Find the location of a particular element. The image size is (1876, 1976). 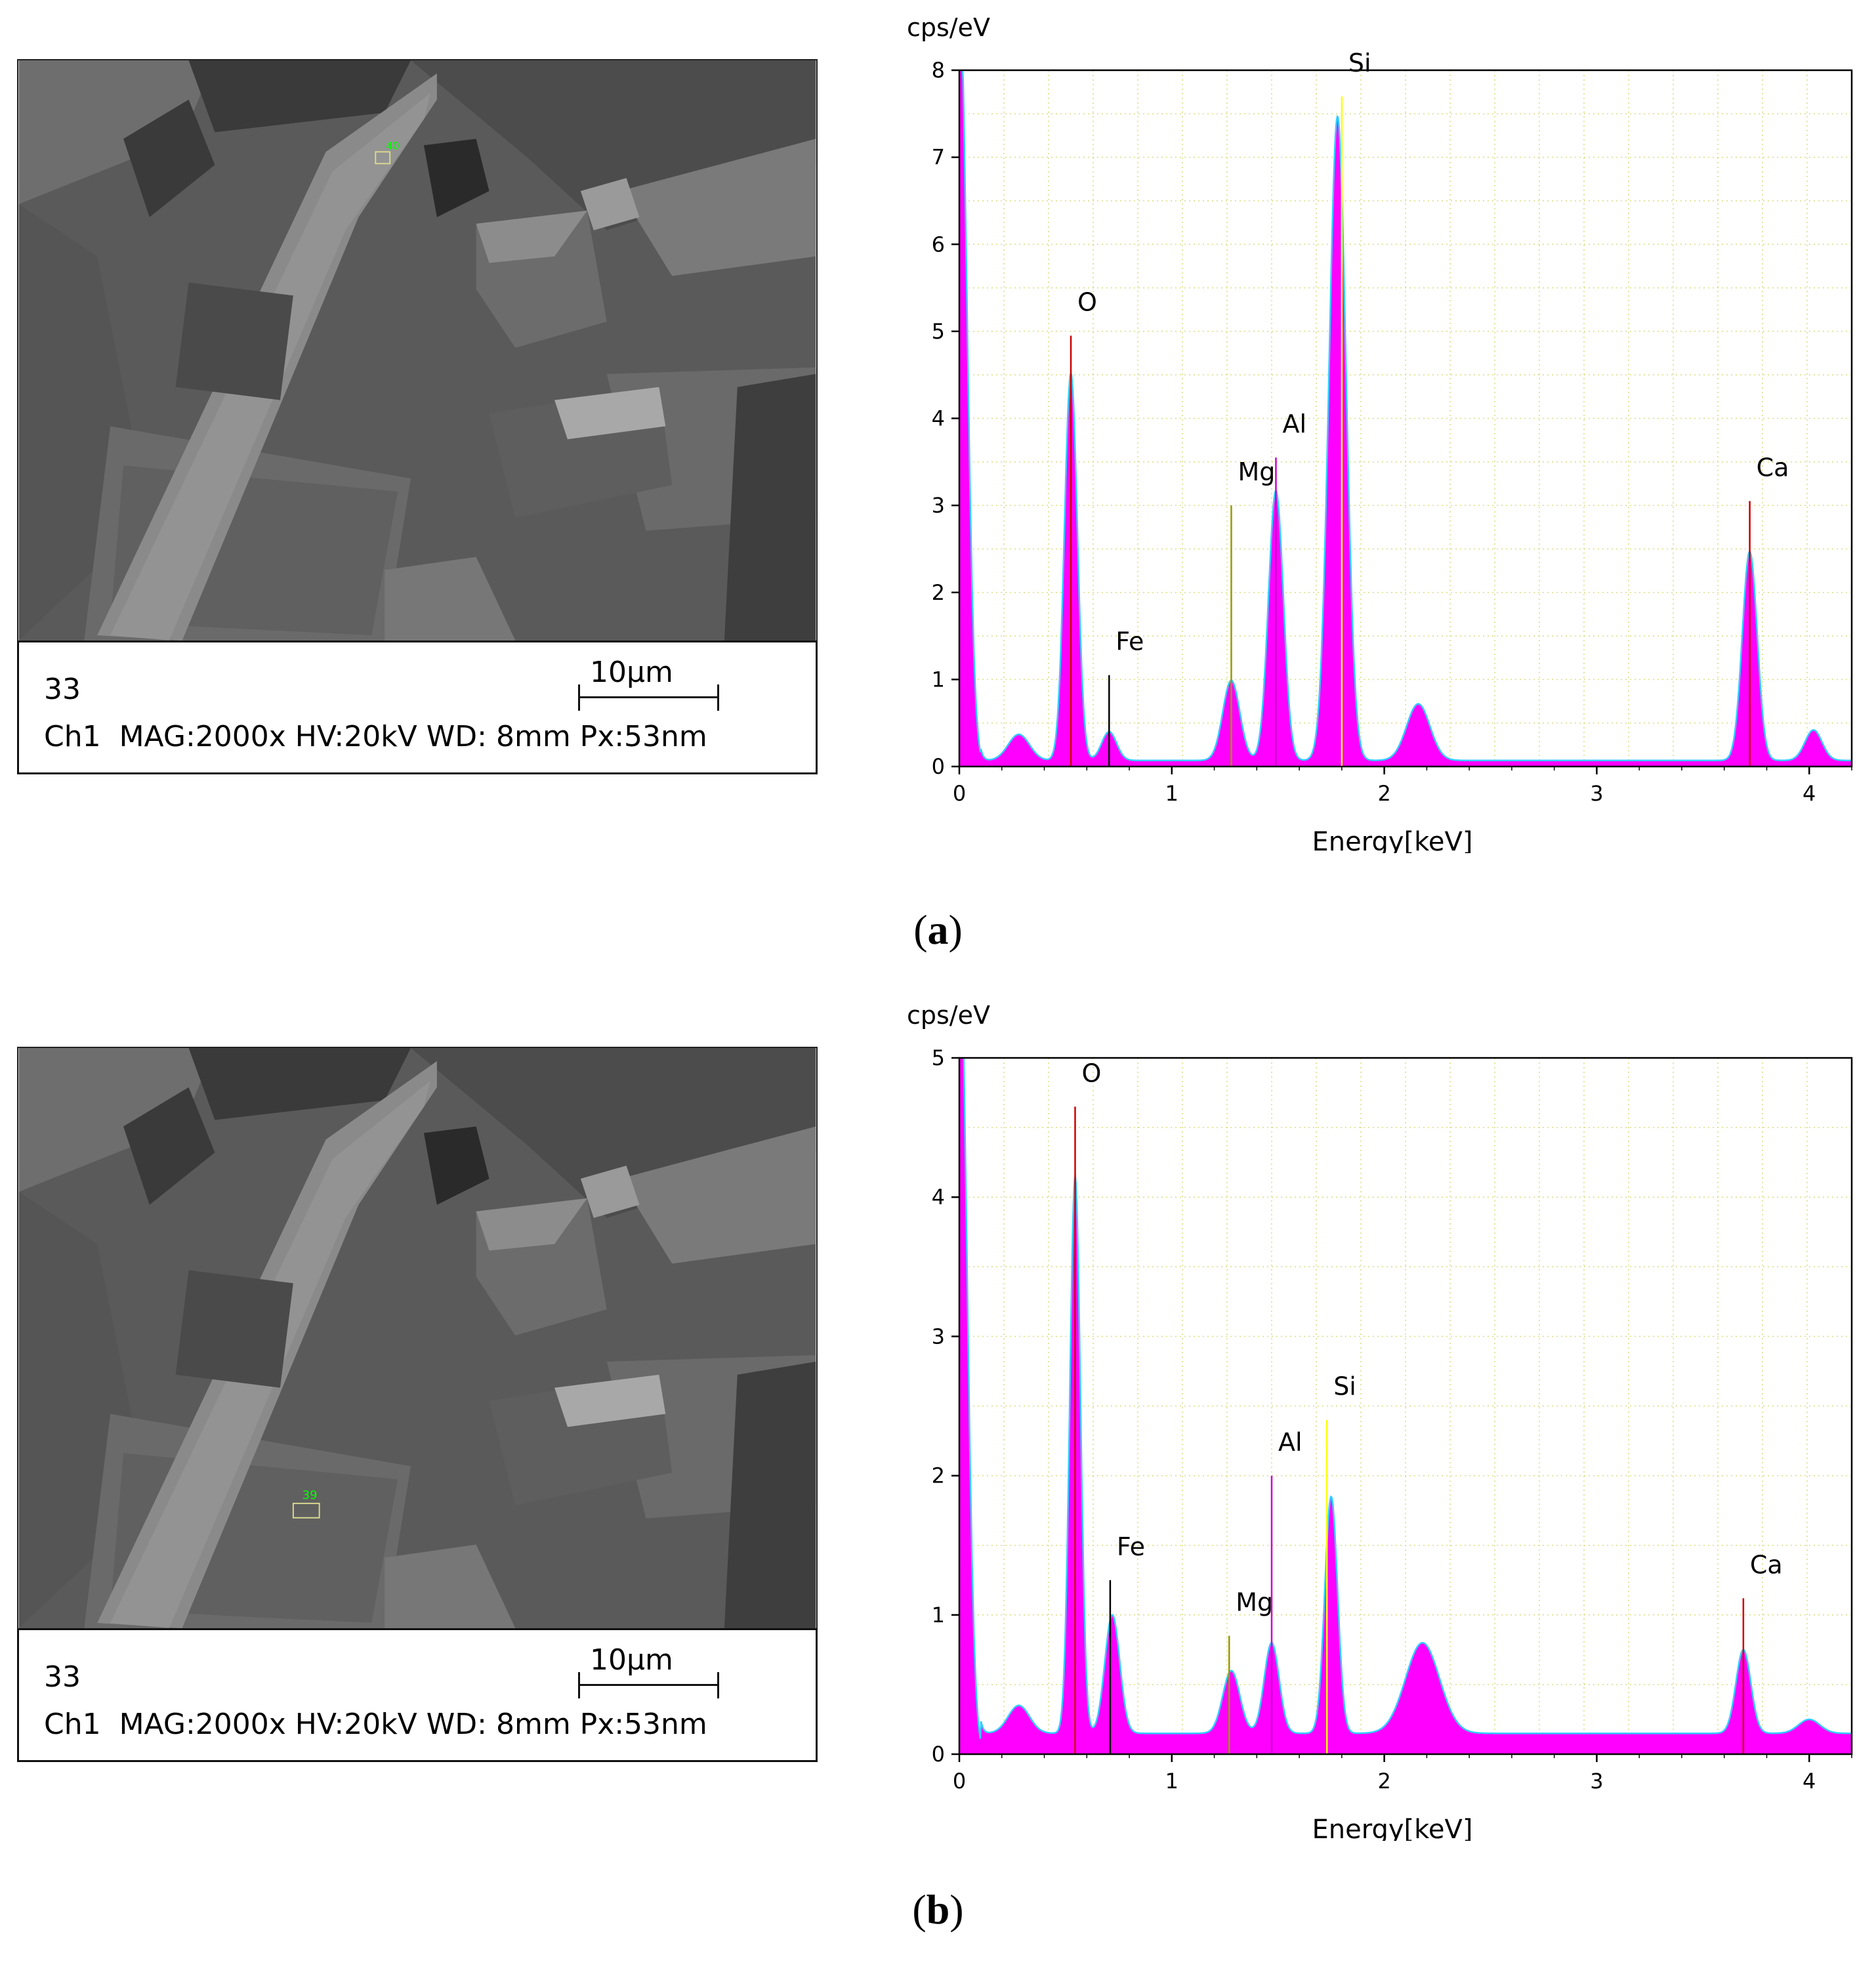

caption-letter: b is located at coordinates (938, 1910).